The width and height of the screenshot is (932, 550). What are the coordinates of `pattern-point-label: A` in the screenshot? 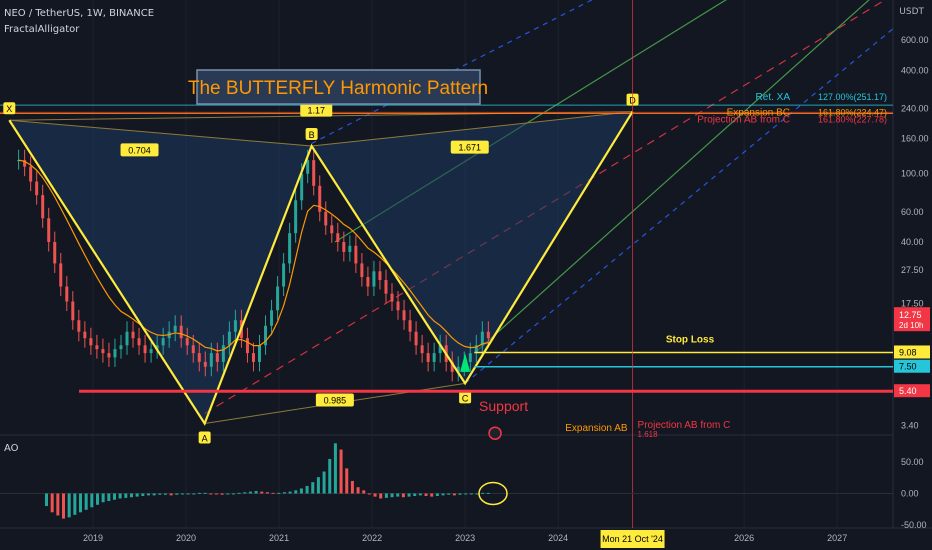 It's located at (205, 439).